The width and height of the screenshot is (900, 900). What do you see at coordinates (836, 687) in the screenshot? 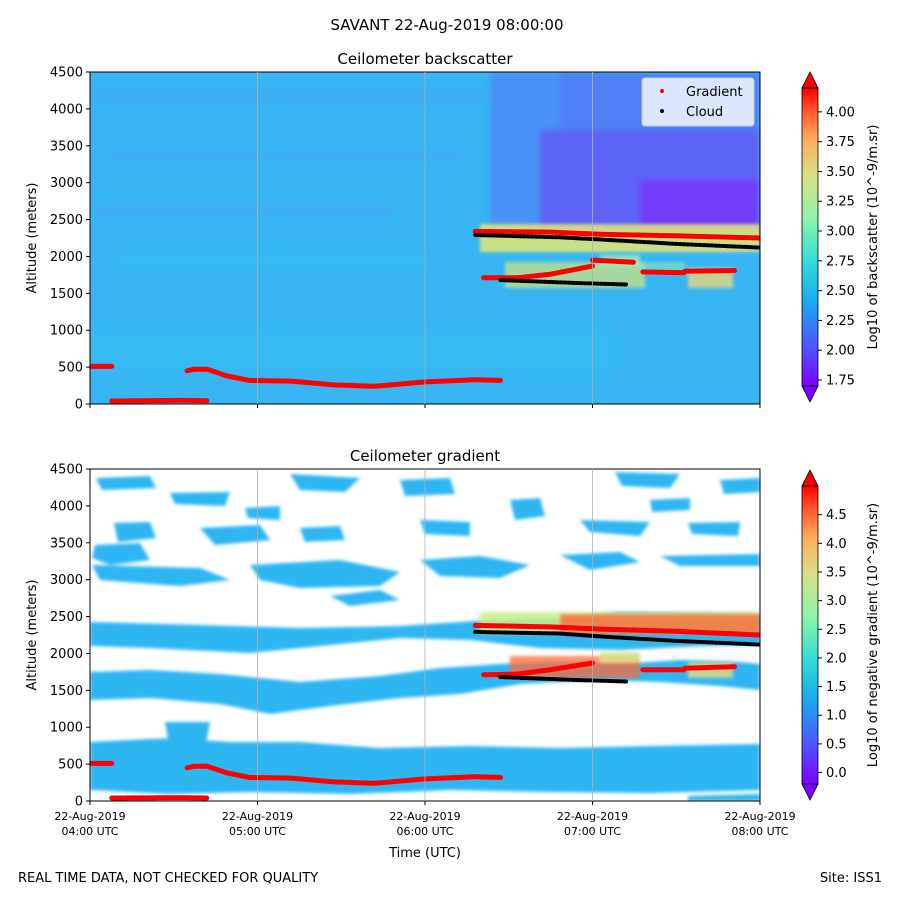
I see `gradient-colorbar-tick-label: 1.5` at bounding box center [836, 687].